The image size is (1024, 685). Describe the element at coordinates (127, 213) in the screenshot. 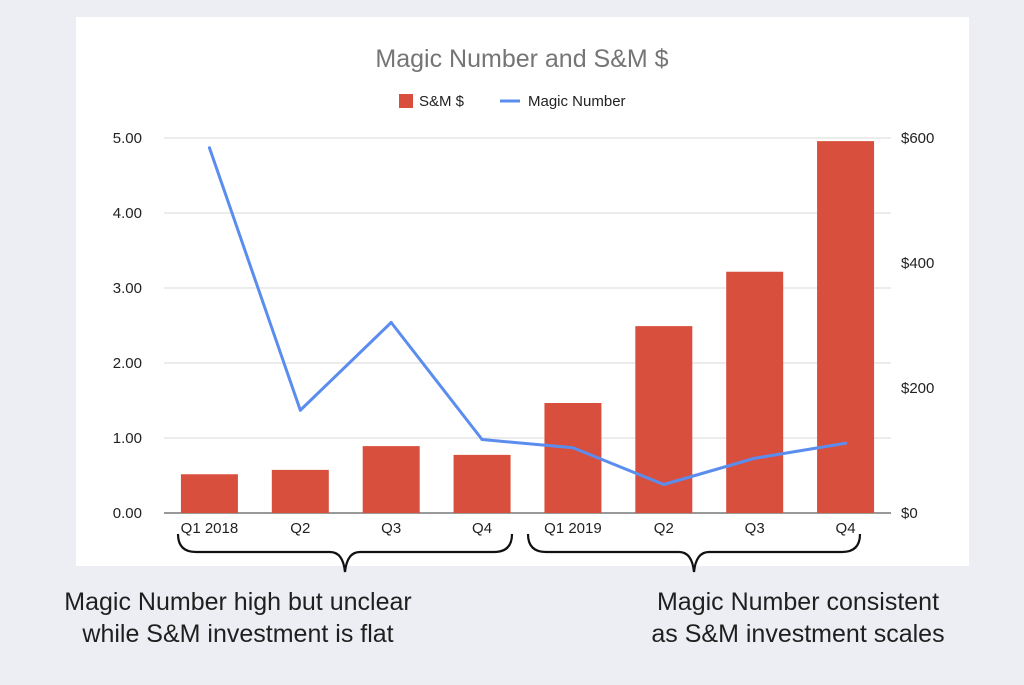

I see `left-tick-label: 4.00` at that location.